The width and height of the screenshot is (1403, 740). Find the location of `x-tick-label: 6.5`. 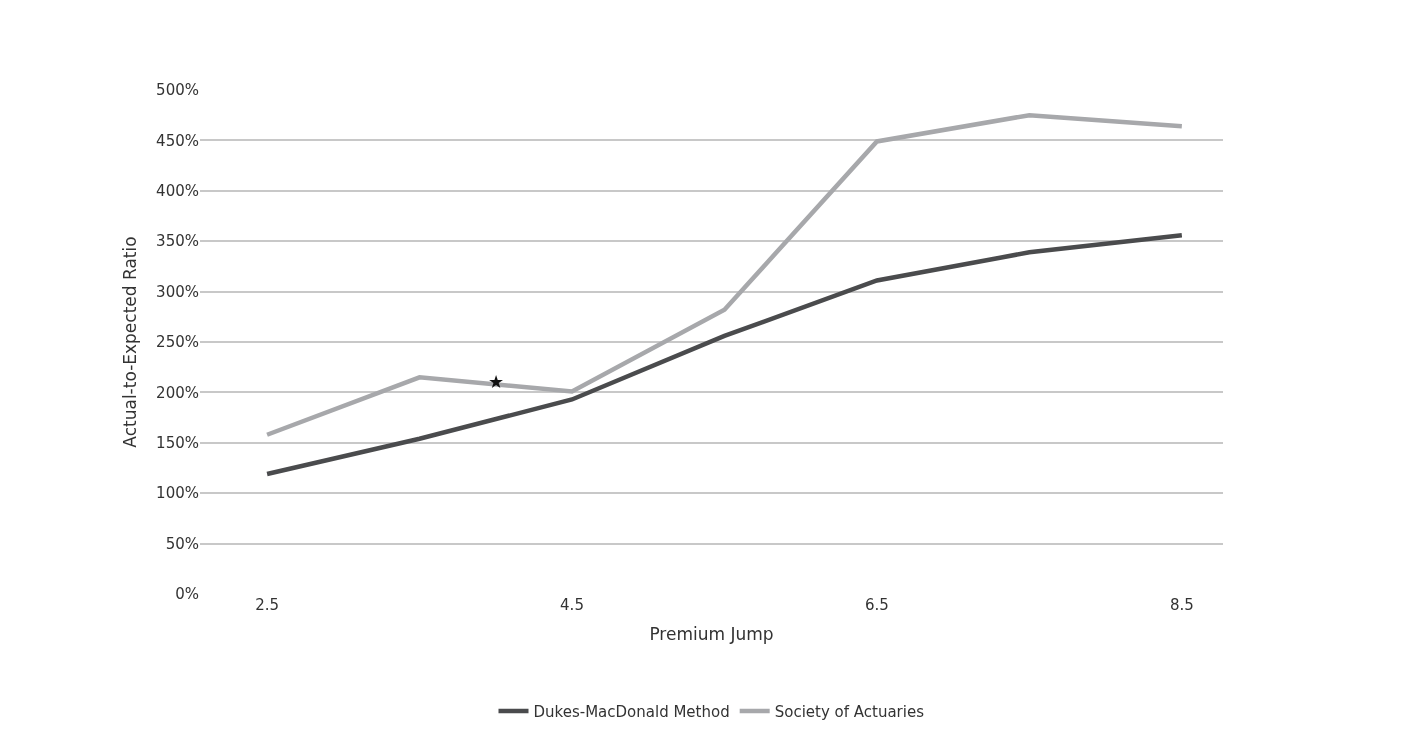

x-tick-label: 6.5 is located at coordinates (876, 605).